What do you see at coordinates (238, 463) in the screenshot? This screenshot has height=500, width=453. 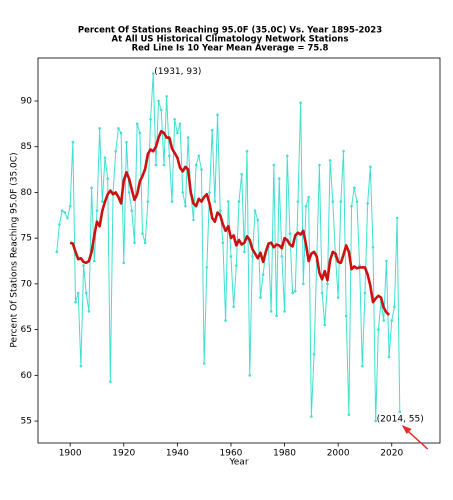 I see `x-axis-label: Year` at bounding box center [238, 463].